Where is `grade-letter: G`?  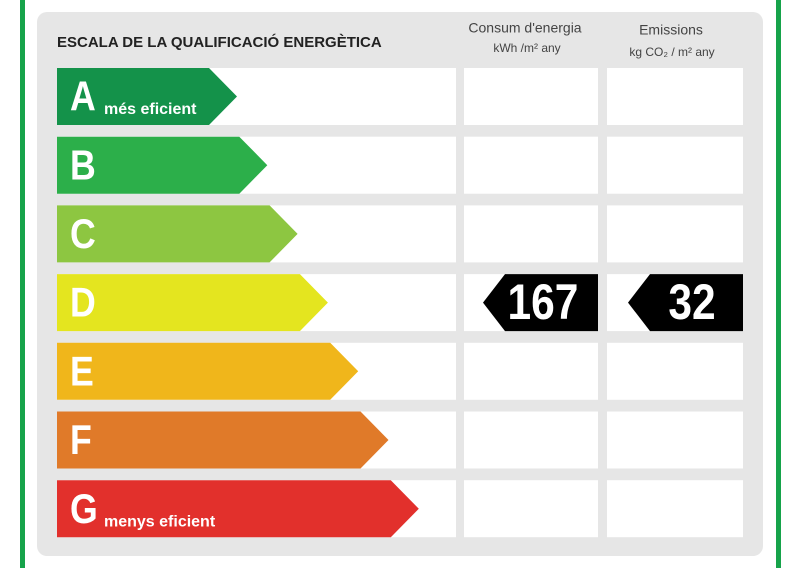
grade-letter: G is located at coordinates (84, 509).